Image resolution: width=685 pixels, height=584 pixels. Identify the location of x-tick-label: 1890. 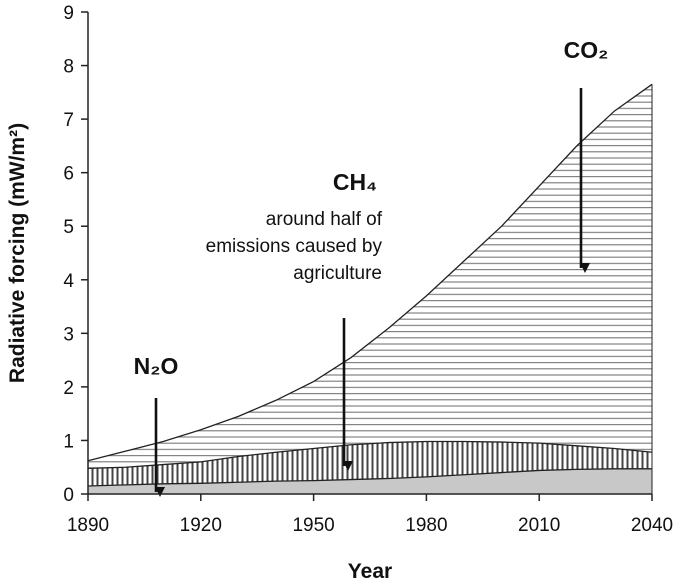
(88, 525).